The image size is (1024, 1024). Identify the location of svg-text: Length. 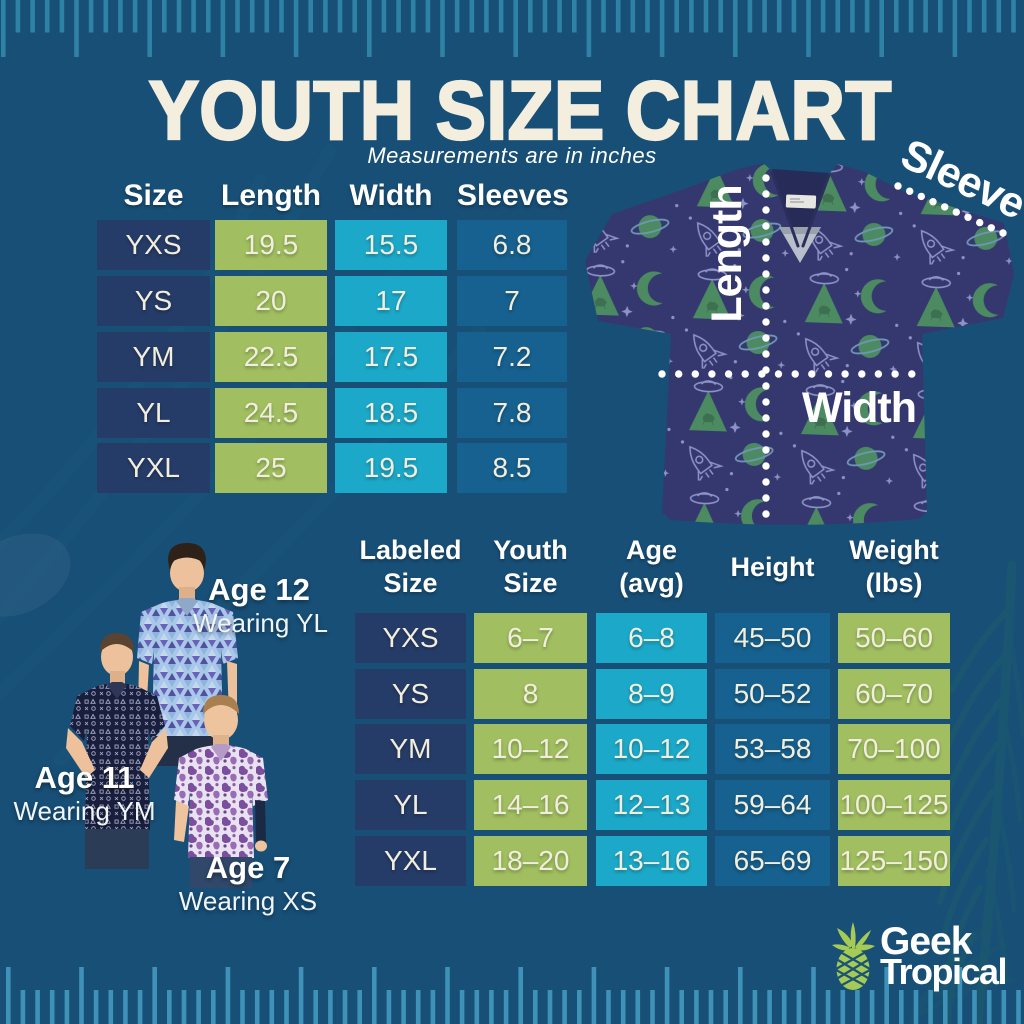
(727, 253).